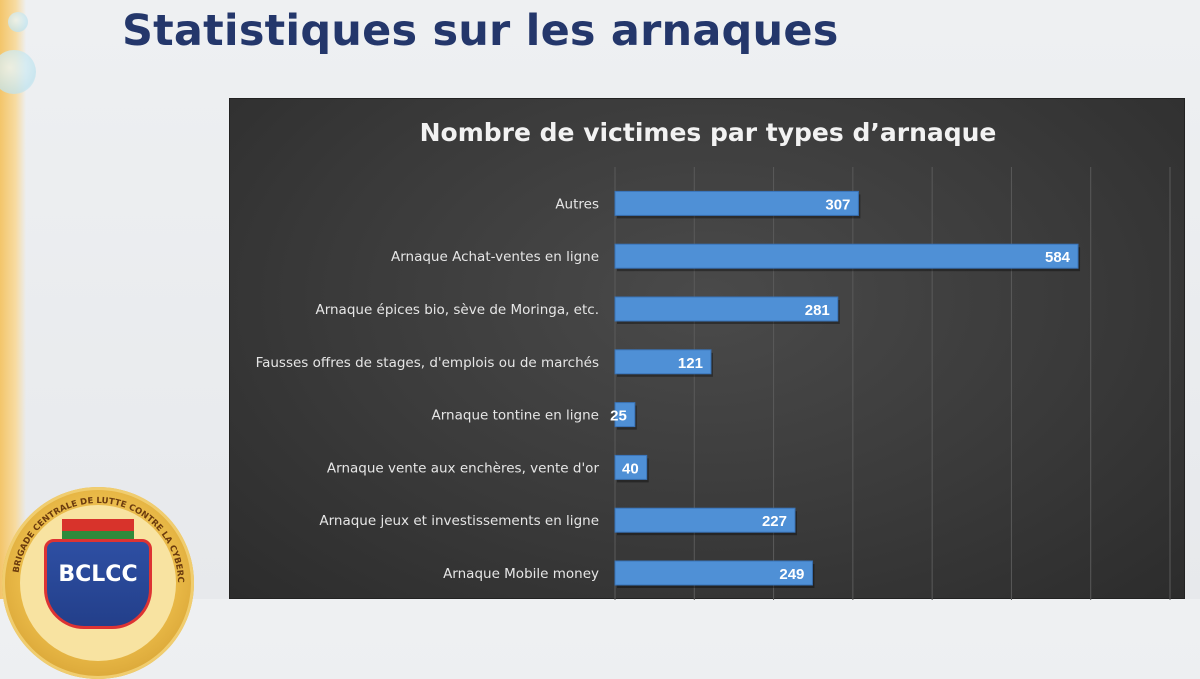 This screenshot has height=679, width=1200. What do you see at coordinates (495, 257) in the screenshot?
I see `category-label: Arnaque Achat-ventes en ligne` at bounding box center [495, 257].